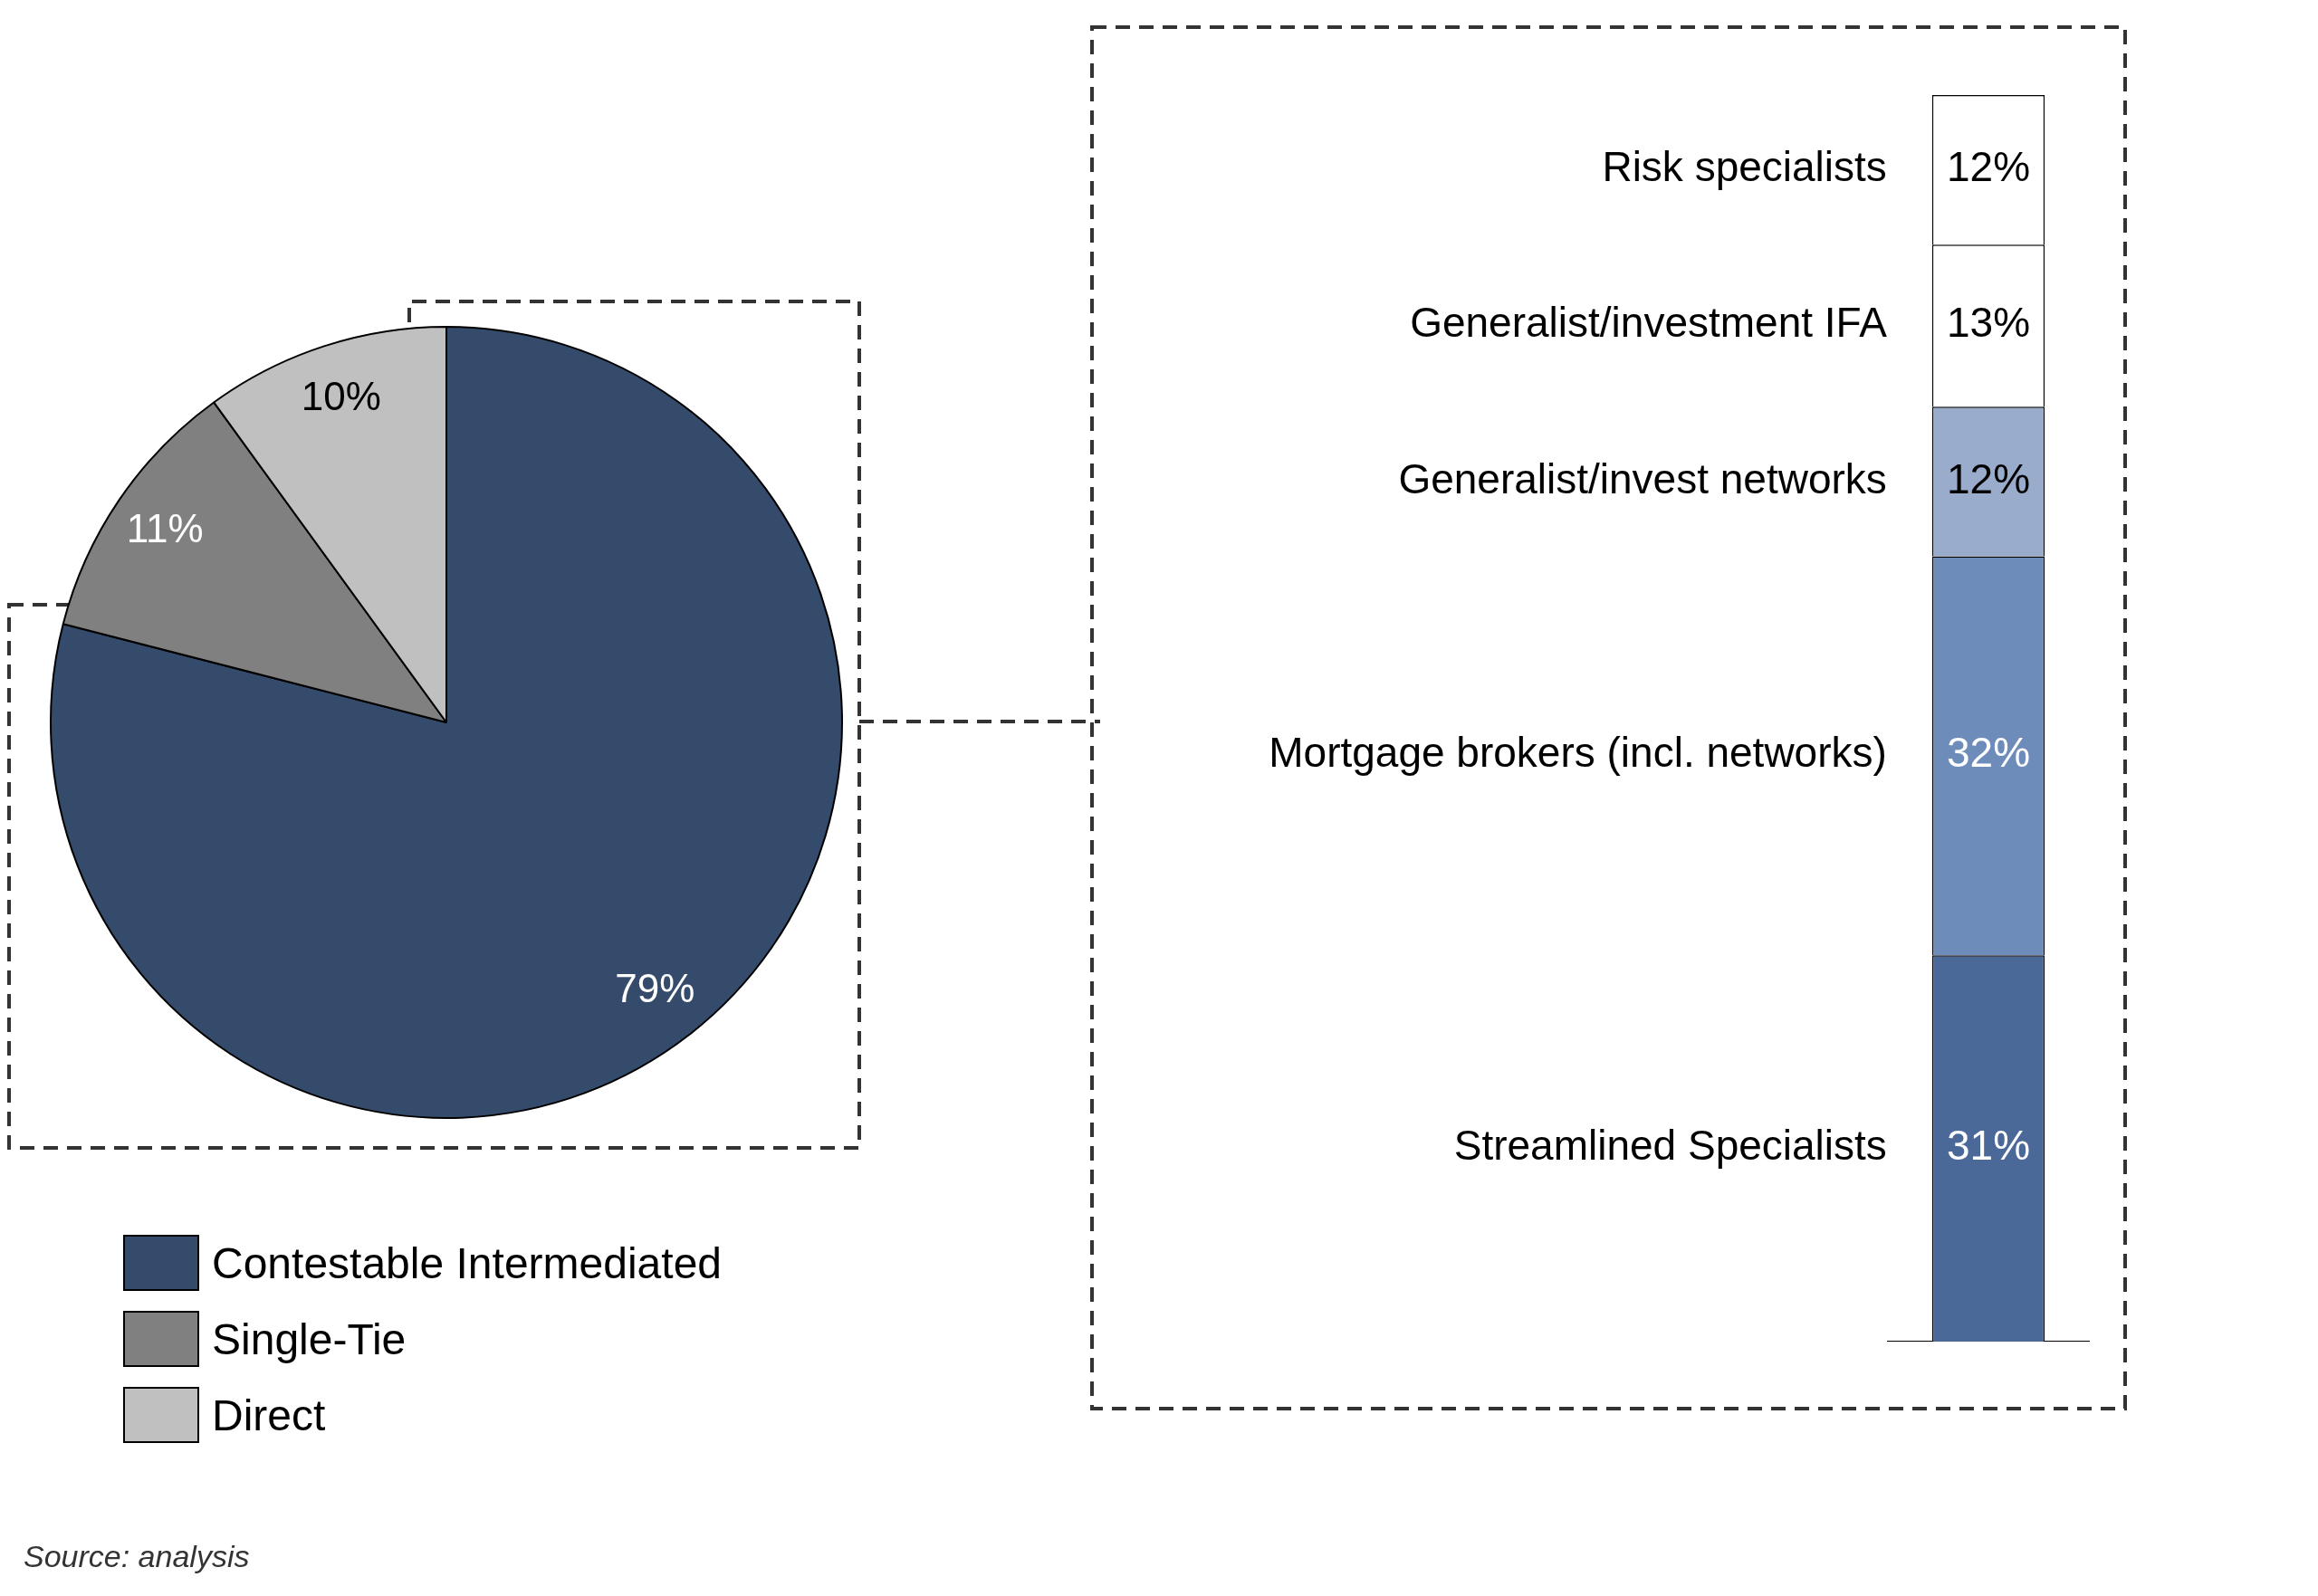  I want to click on series-label: Generalist/invest networks, so click(1643, 478).